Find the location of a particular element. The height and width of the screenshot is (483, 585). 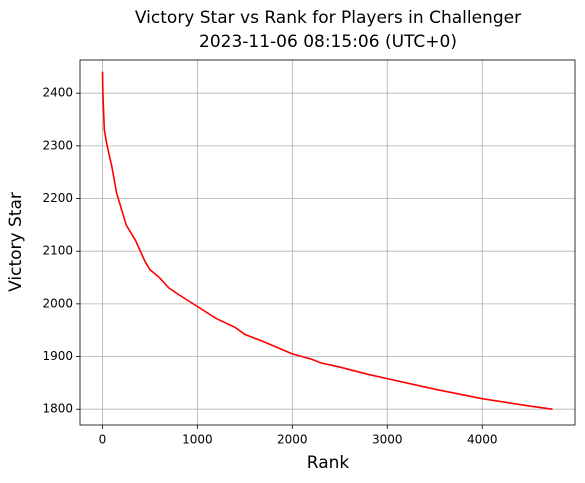

y-tick-label: 2000 is located at coordinates (57, 303).